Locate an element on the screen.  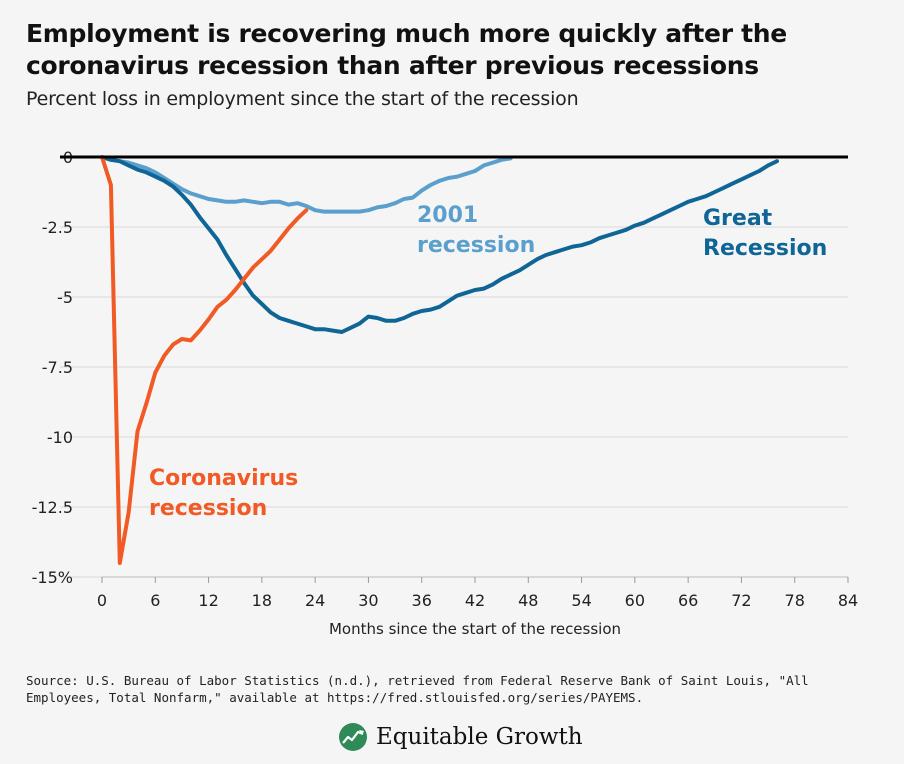
x-tick-label: 30 is located at coordinates (368, 600).